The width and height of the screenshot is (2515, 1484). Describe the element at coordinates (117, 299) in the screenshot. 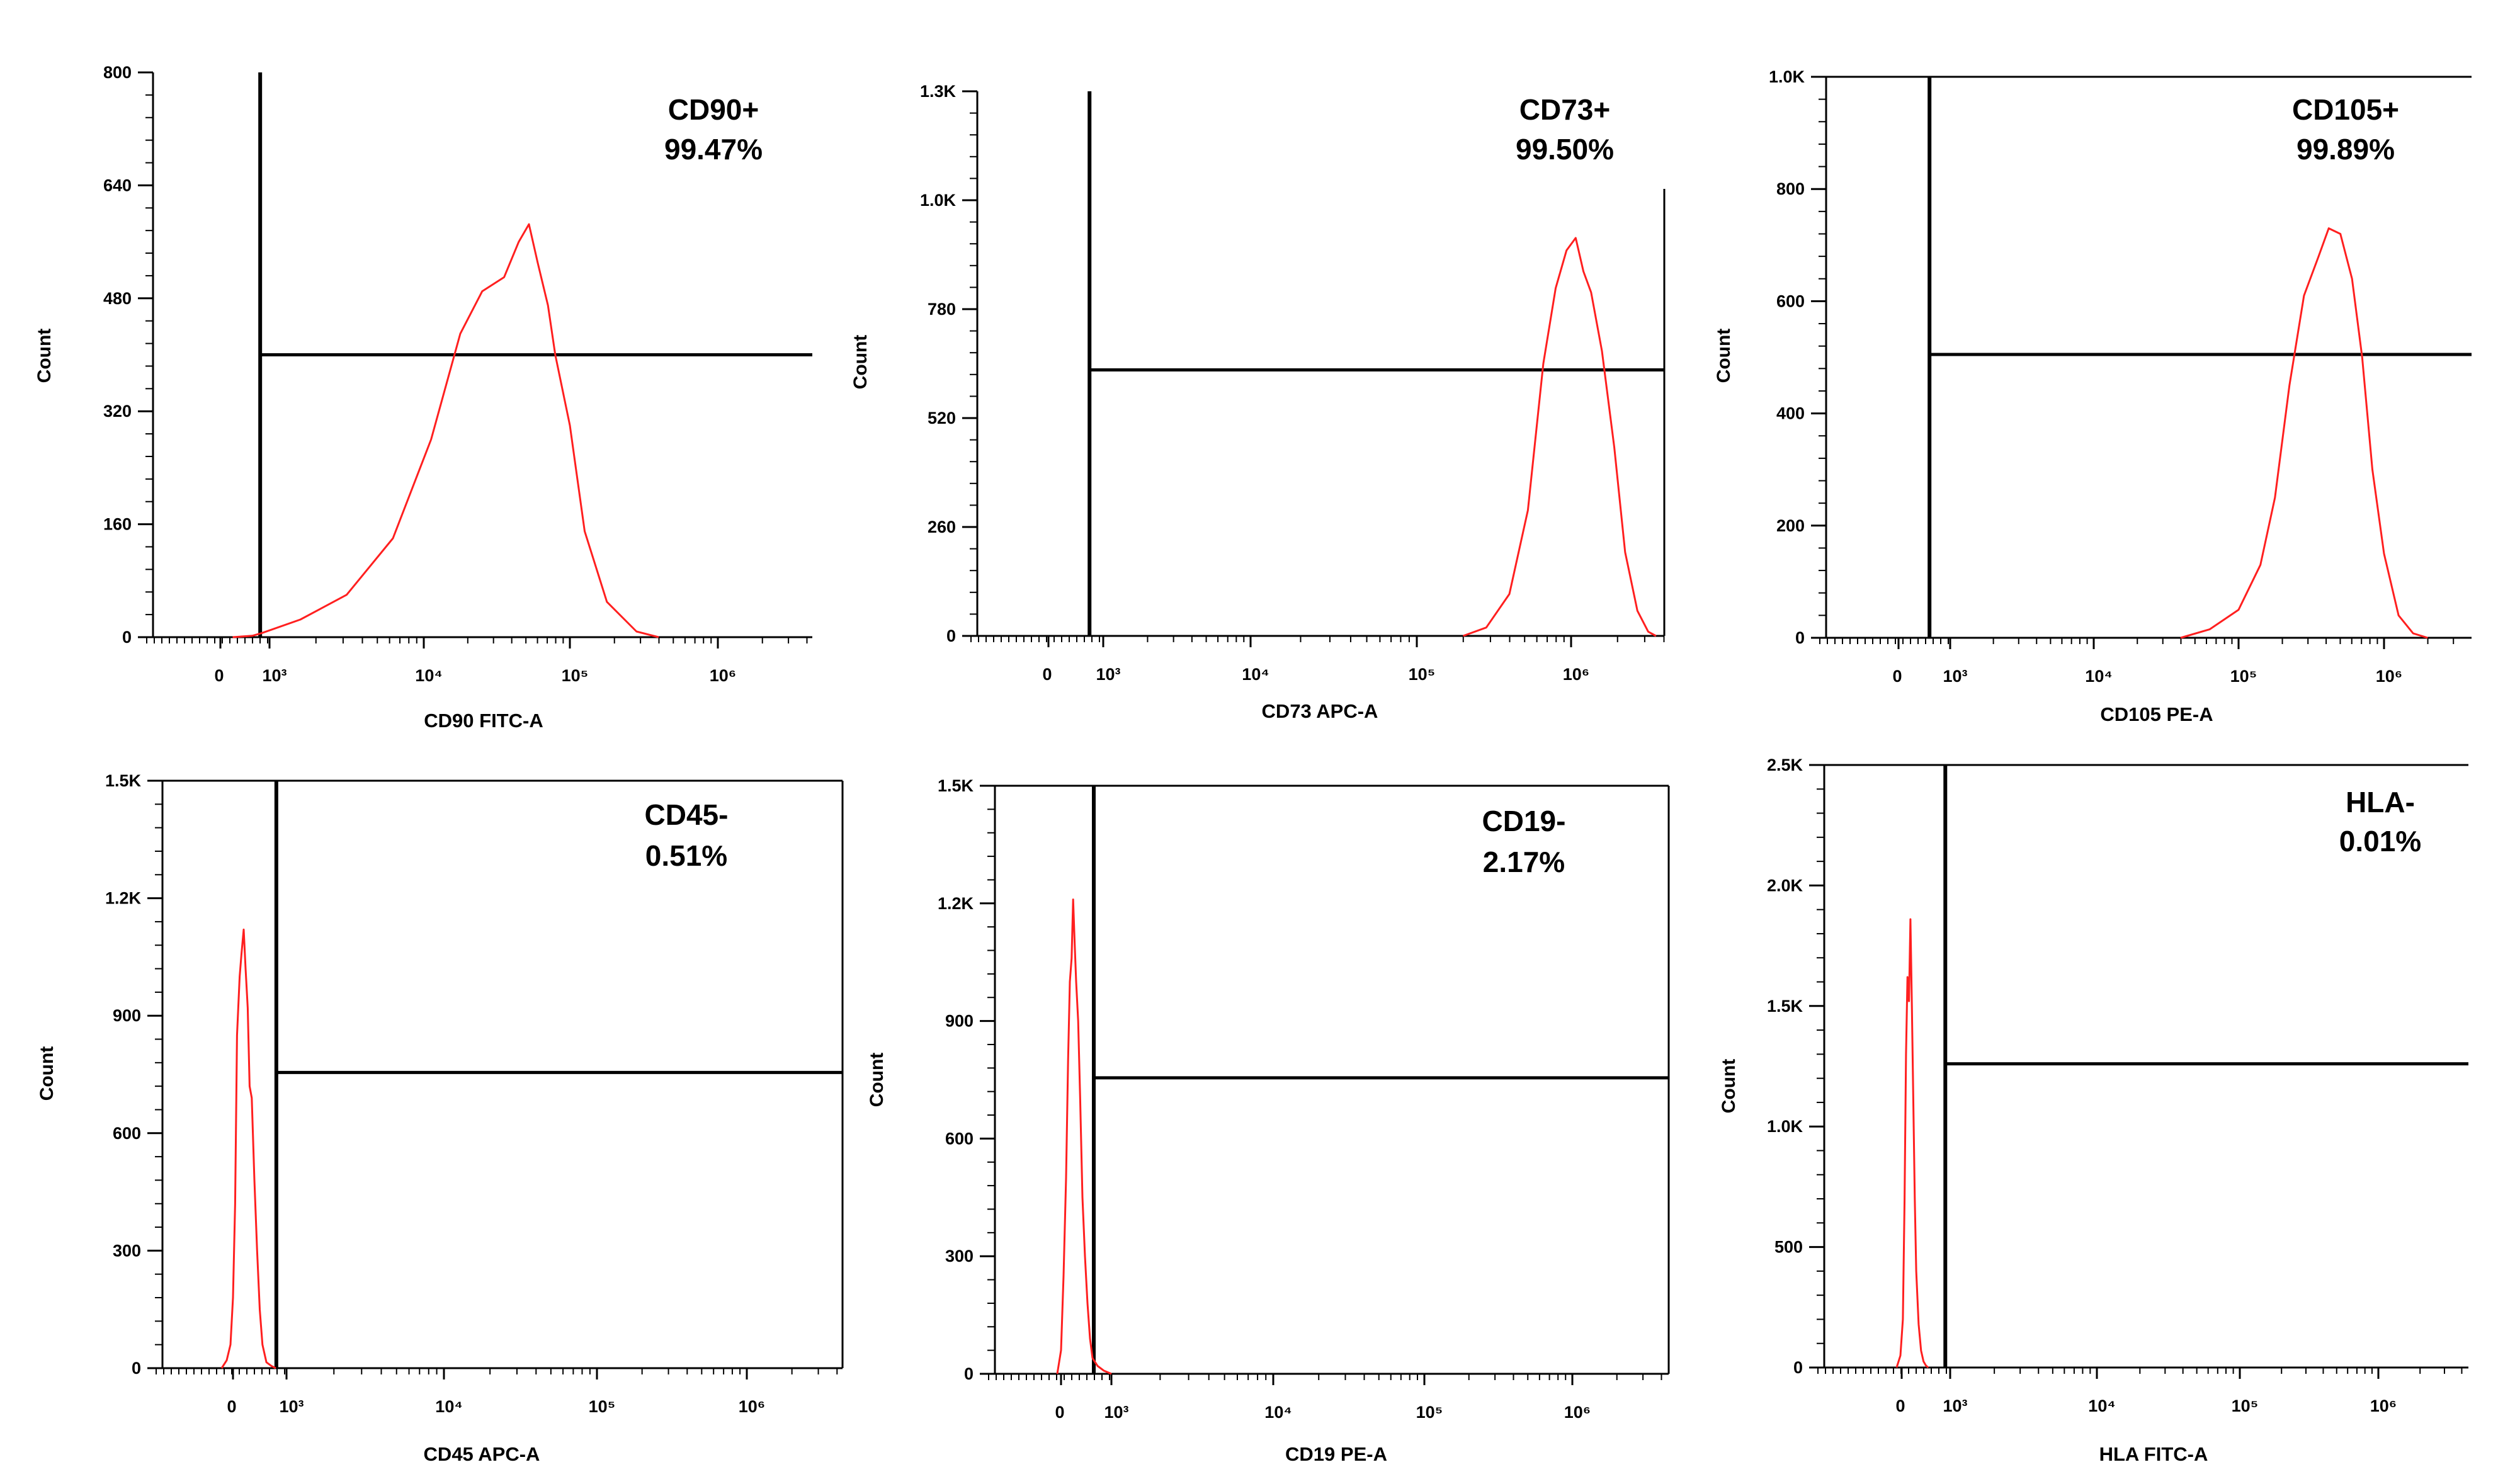

I see `y-tick-label: 480` at that location.